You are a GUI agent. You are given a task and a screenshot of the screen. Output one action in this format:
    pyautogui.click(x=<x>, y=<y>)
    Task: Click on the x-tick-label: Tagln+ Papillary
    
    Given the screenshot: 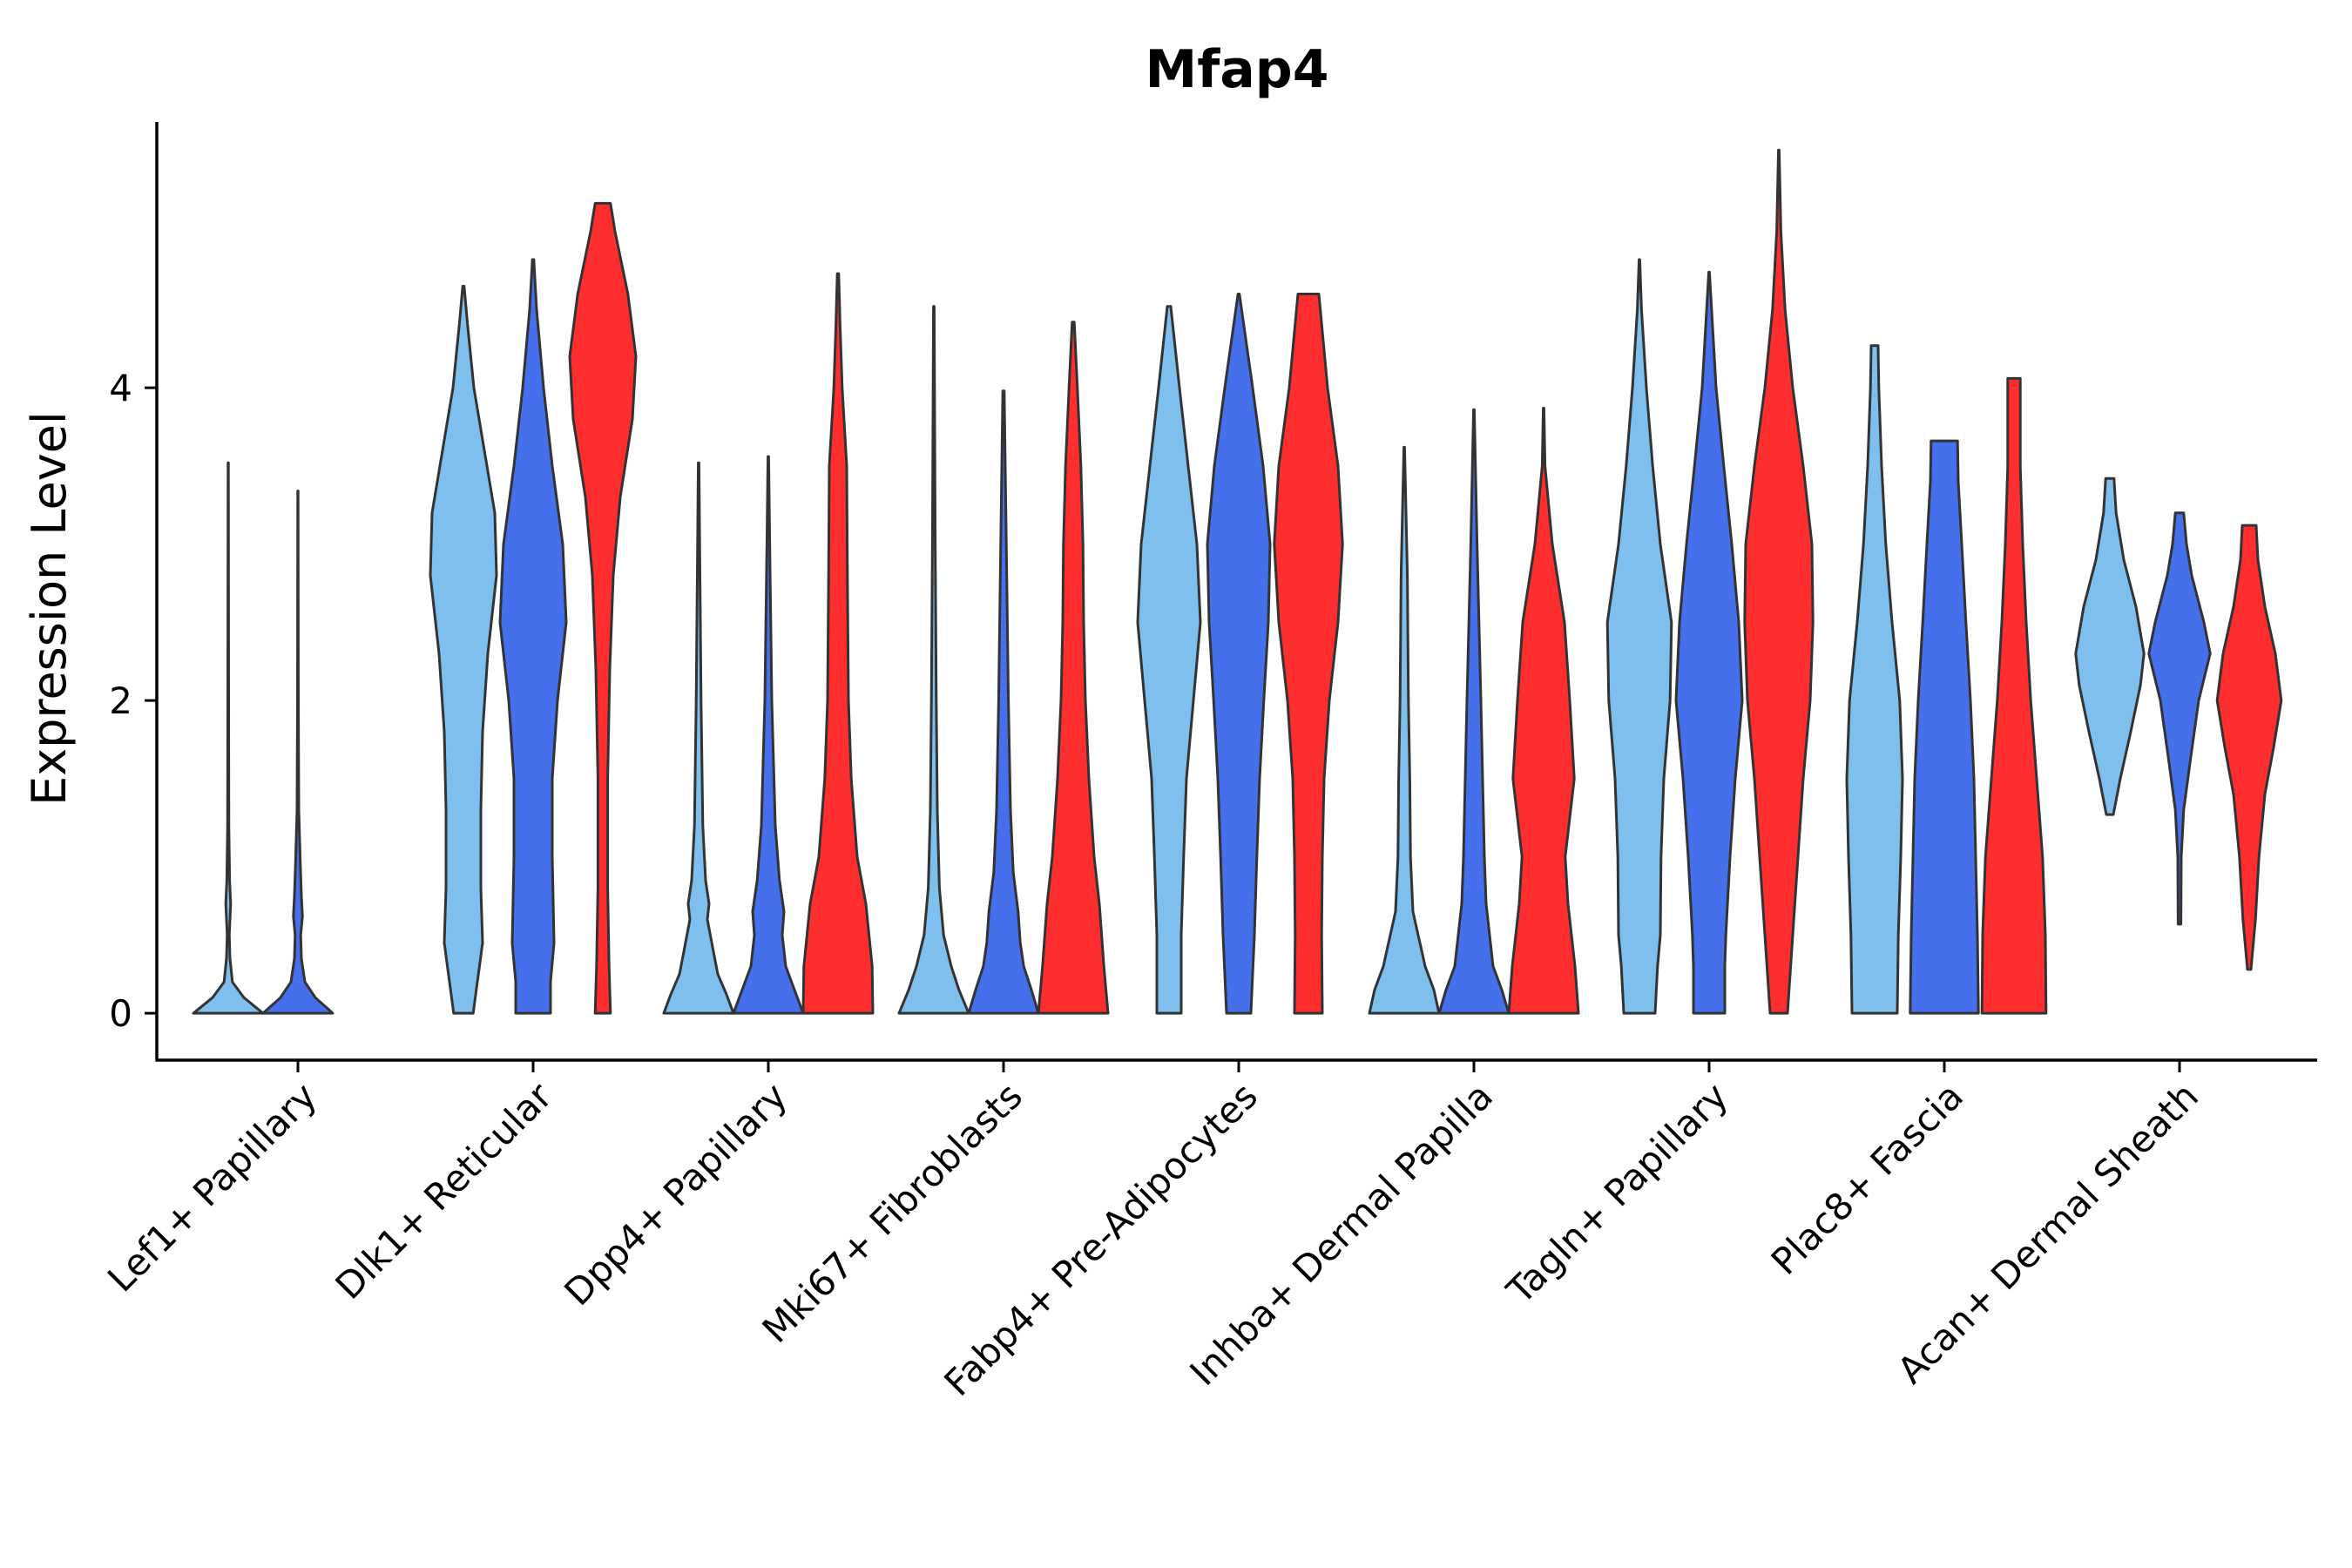 What is the action you would take?
    pyautogui.click(x=1617, y=1193)
    